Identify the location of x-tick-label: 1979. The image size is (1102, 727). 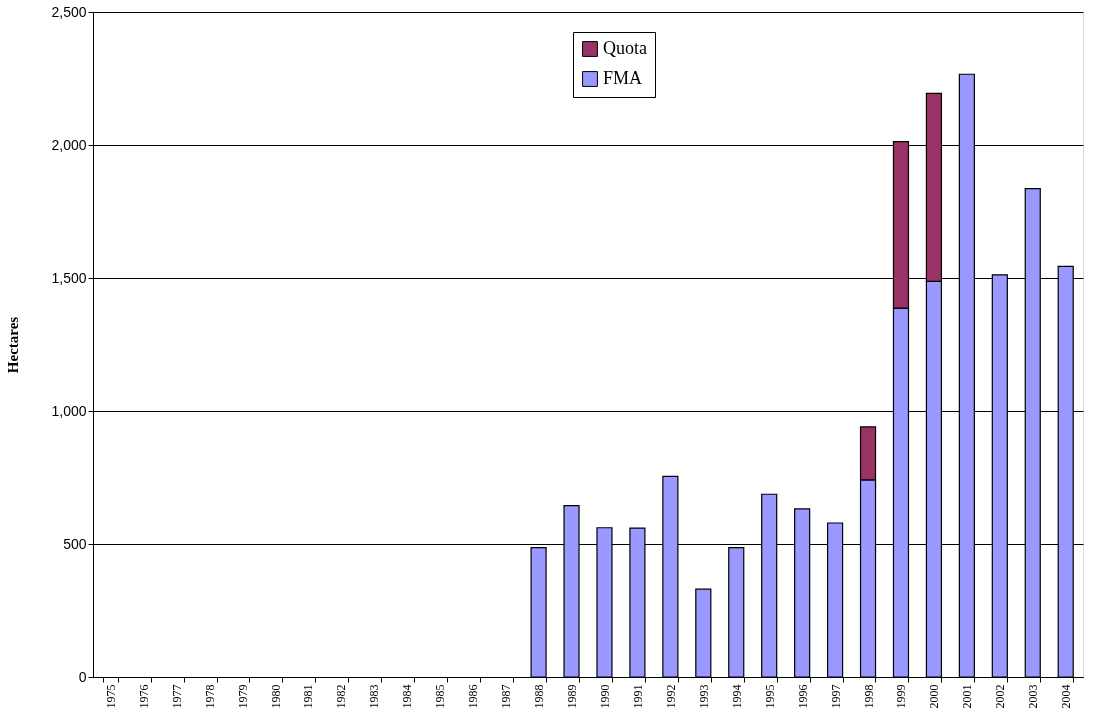
(242, 696).